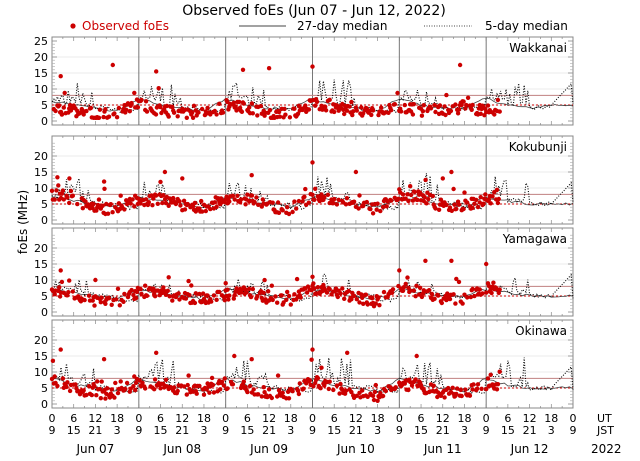 The height and width of the screenshot is (461, 640). Describe the element at coordinates (247, 430) in the screenshot. I see `x-tick-label-jst: 15` at that location.